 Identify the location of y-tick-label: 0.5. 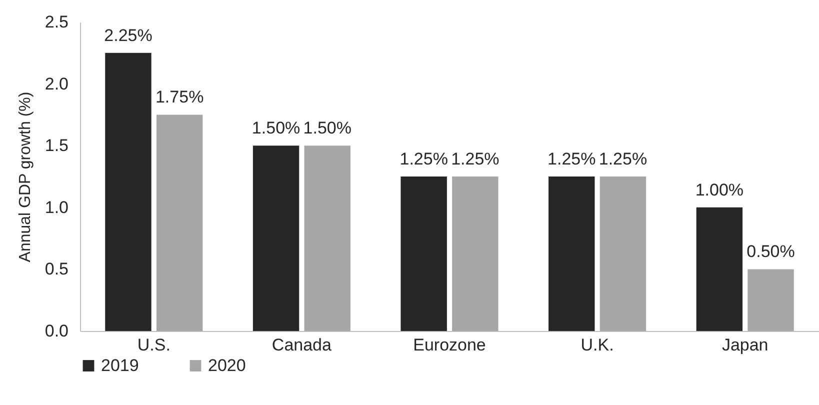
(56, 269).